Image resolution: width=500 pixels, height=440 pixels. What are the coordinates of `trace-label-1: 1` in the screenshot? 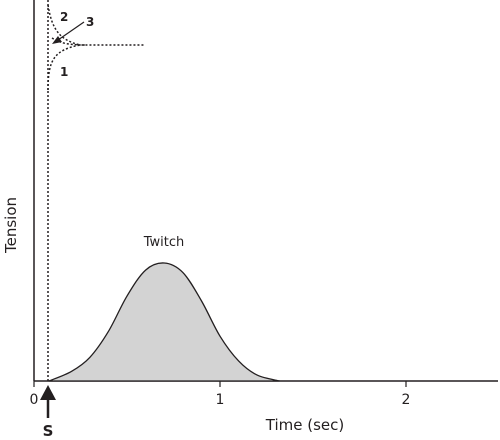 It's located at (64, 72).